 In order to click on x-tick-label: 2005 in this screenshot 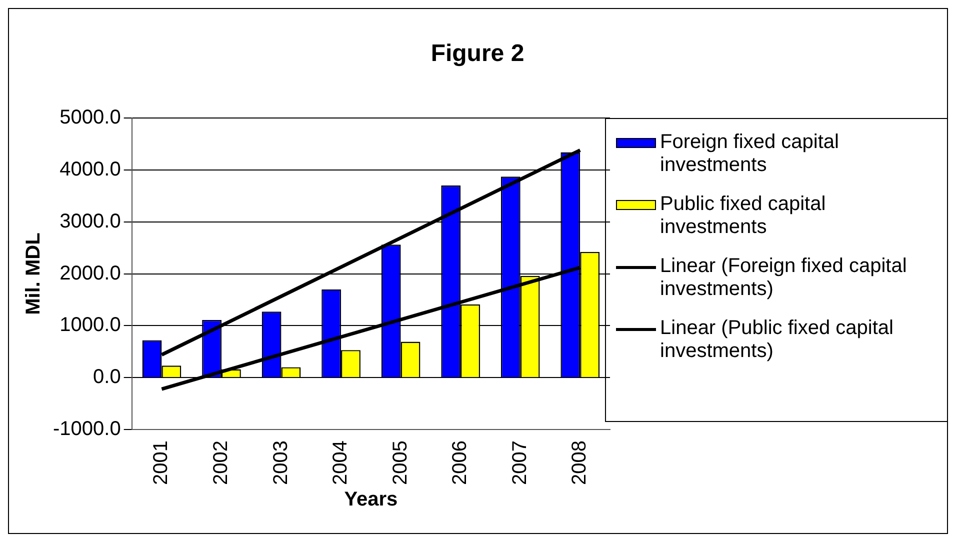, I will do `click(400, 463)`.